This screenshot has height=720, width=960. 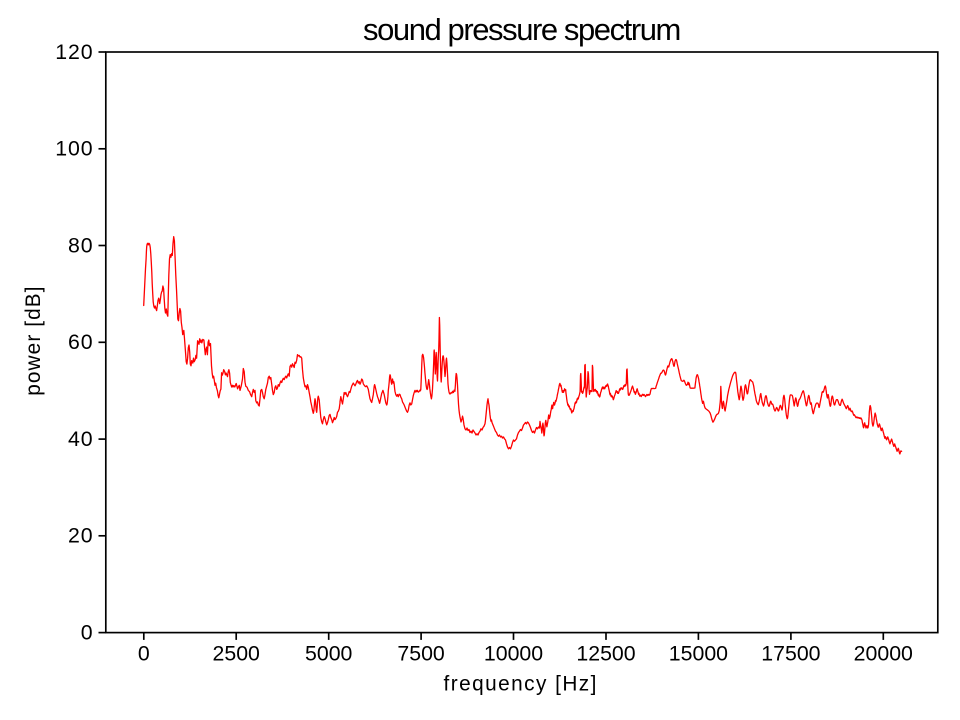 I want to click on svg-text: 40, so click(x=81, y=439).